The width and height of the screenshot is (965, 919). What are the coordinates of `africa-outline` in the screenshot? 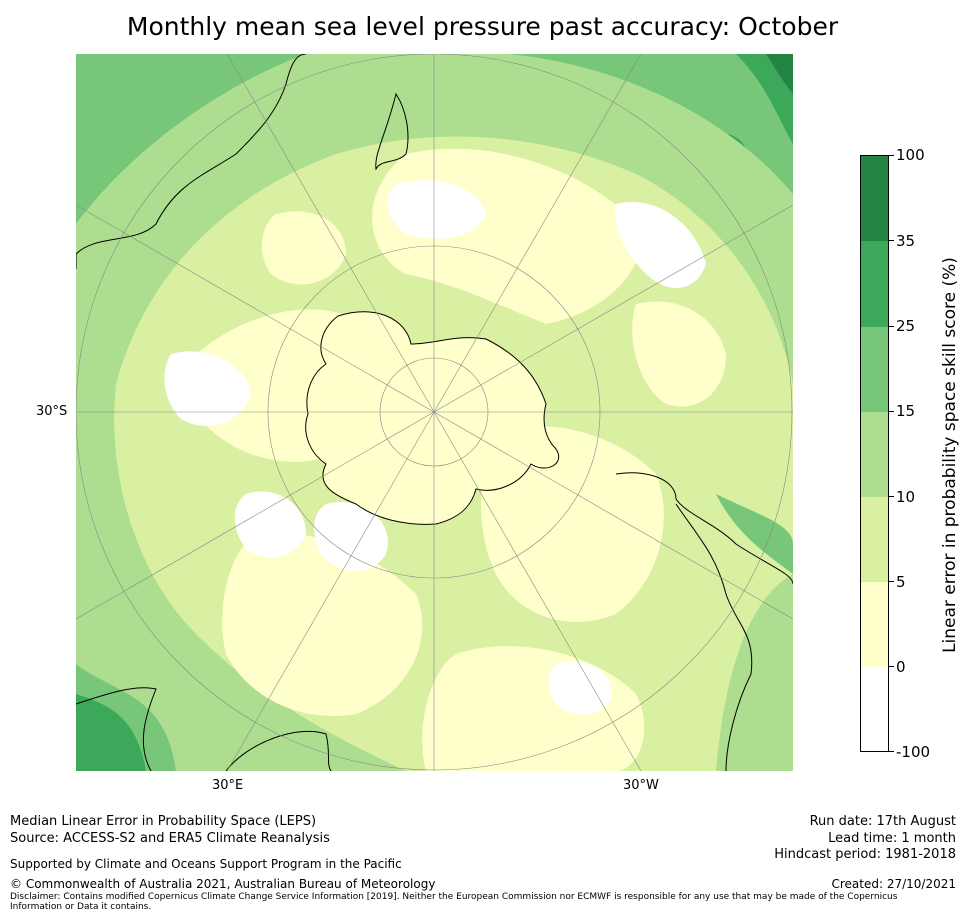 It's located at (204, 729).